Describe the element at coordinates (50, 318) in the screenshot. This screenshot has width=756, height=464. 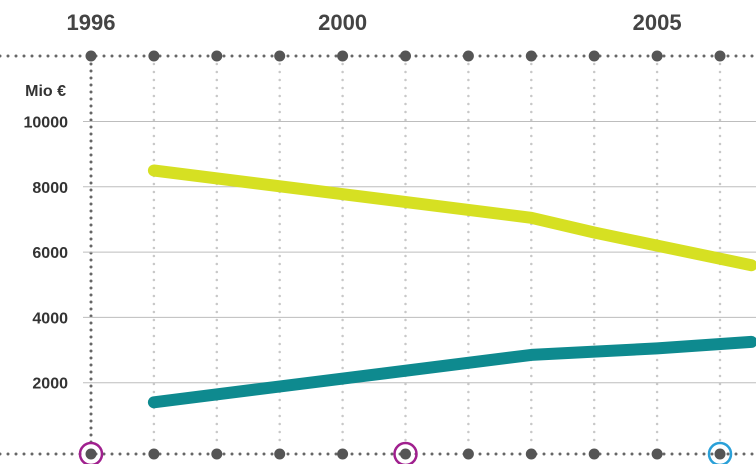
I see `y-tick-label: 4000` at that location.